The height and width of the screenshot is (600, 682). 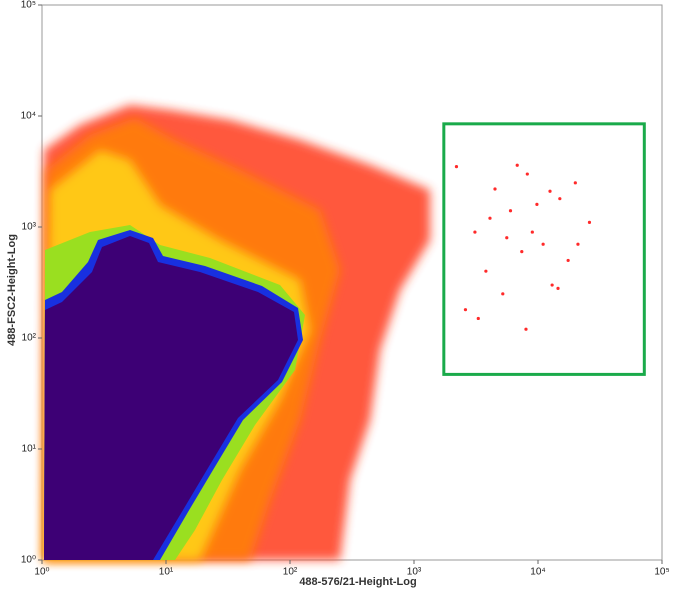 What do you see at coordinates (28, 116) in the screenshot?
I see `y-tick-label: 10⁴` at bounding box center [28, 116].